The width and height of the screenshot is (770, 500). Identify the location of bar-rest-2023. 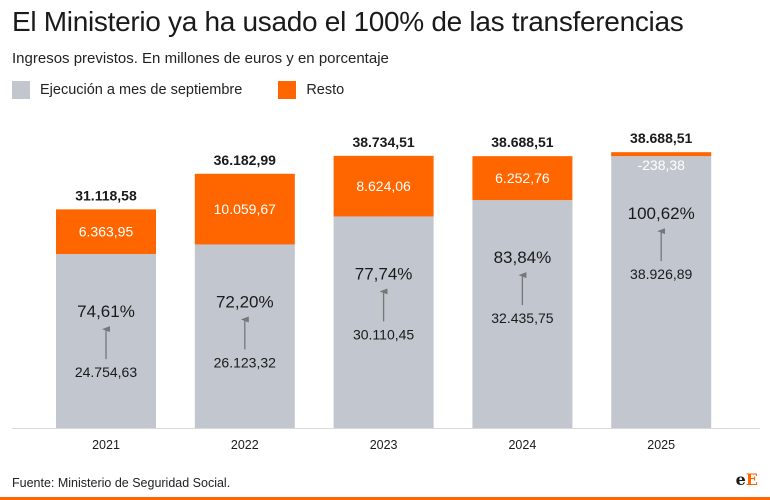
(383, 186).